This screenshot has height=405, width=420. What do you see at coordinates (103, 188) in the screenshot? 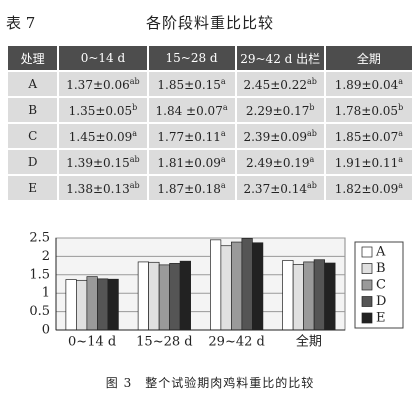
I see `table-cell: 1.38±0.13ab` at bounding box center [103, 188].